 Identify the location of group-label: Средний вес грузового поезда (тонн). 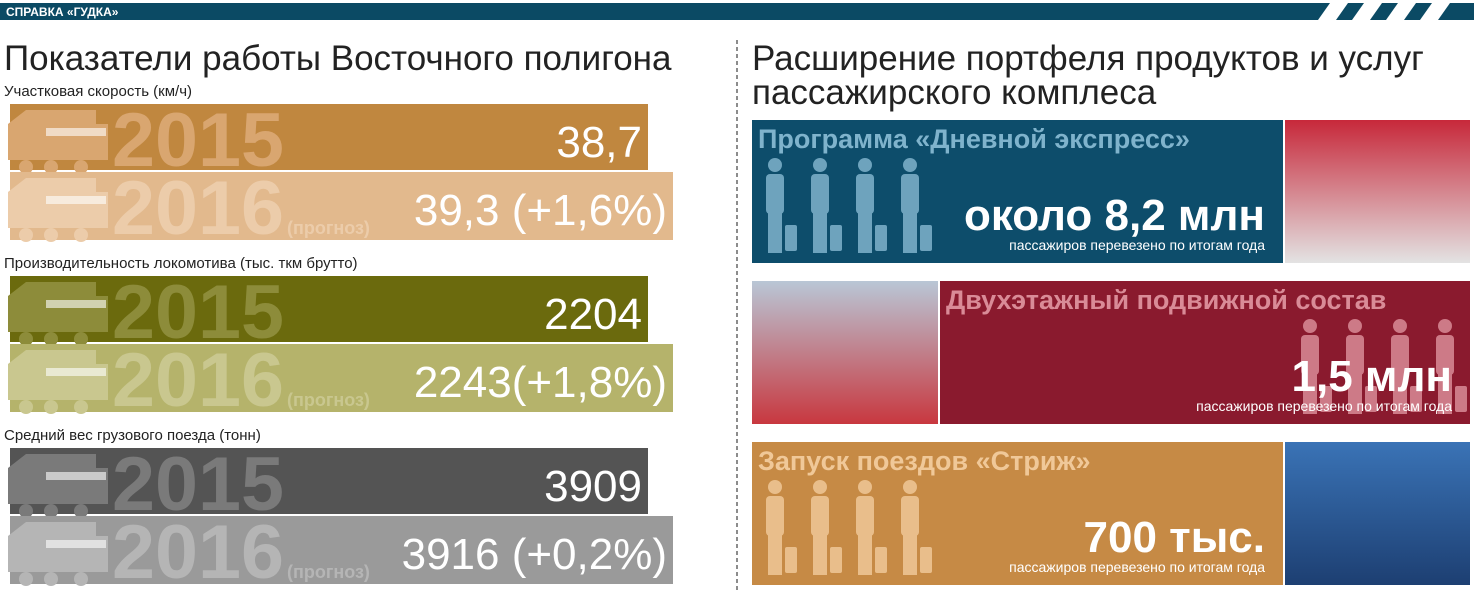
(132, 435).